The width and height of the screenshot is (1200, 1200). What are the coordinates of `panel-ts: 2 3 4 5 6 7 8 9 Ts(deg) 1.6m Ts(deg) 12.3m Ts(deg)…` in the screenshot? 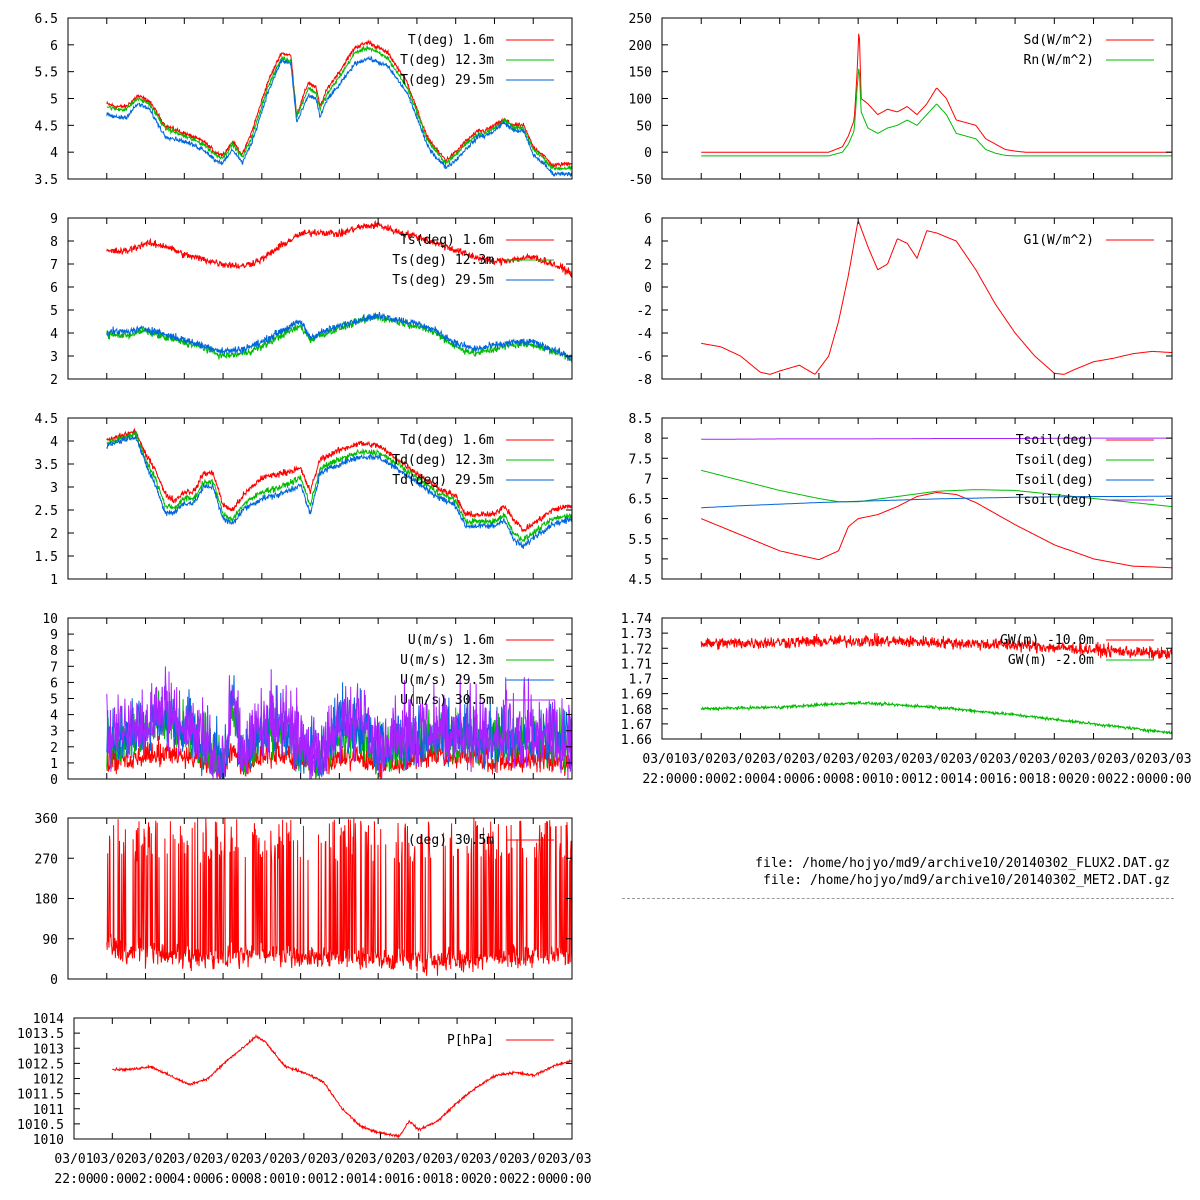 It's located at (311, 300).